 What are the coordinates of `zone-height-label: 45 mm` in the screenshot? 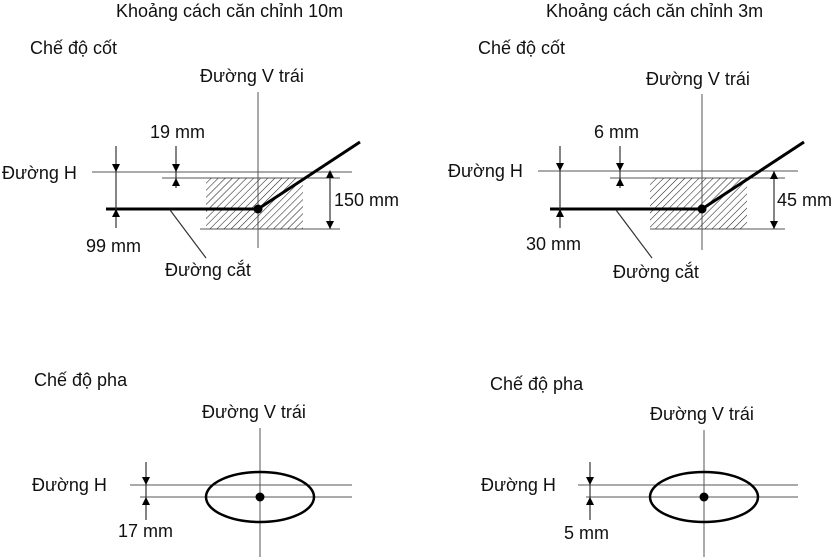 It's located at (804, 200).